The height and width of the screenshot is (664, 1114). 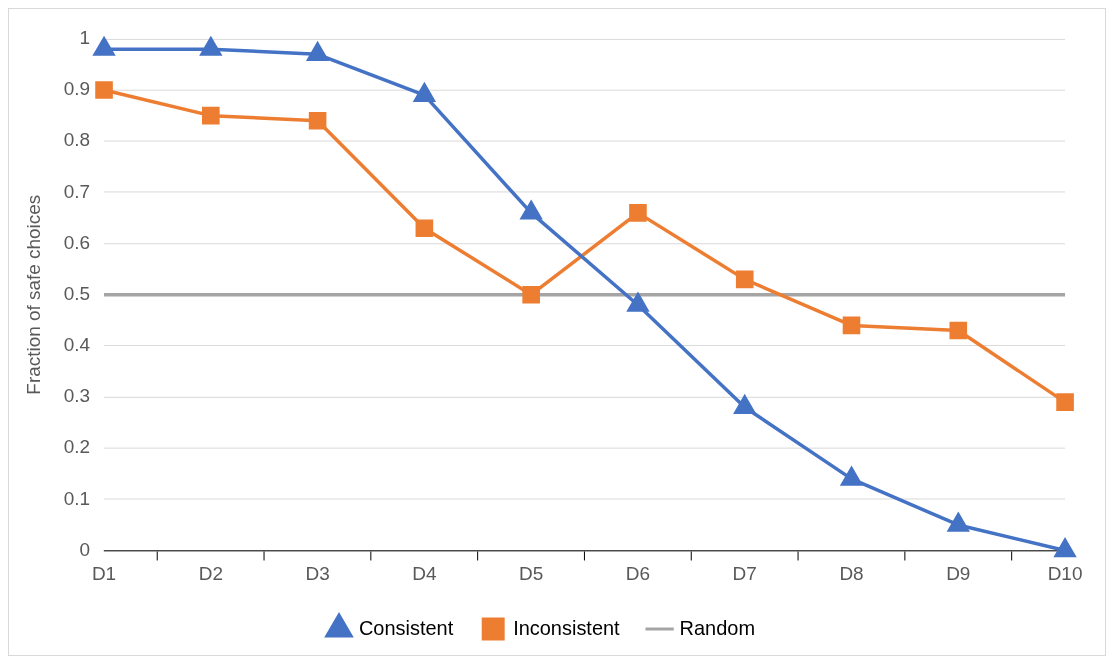 What do you see at coordinates (77, 345) in the screenshot?
I see `y-tick-label: 0.4` at bounding box center [77, 345].